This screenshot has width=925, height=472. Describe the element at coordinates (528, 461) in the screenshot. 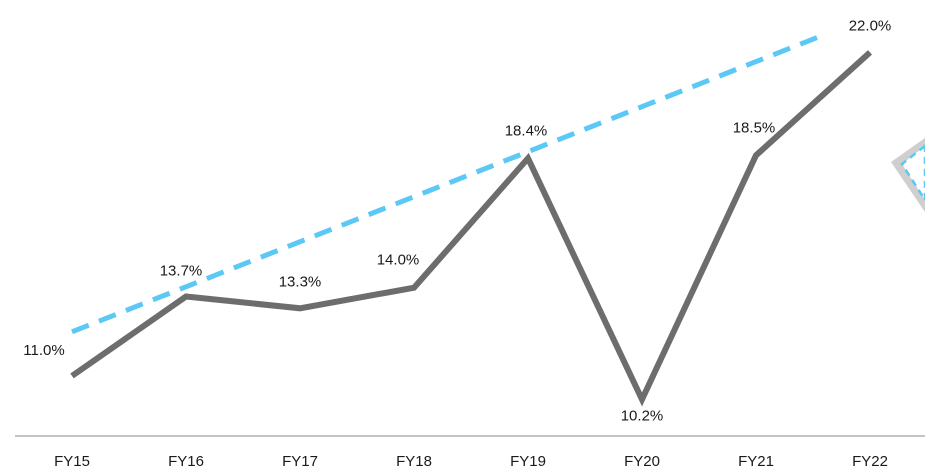

I see `x-tick-label: FY19` at that location.